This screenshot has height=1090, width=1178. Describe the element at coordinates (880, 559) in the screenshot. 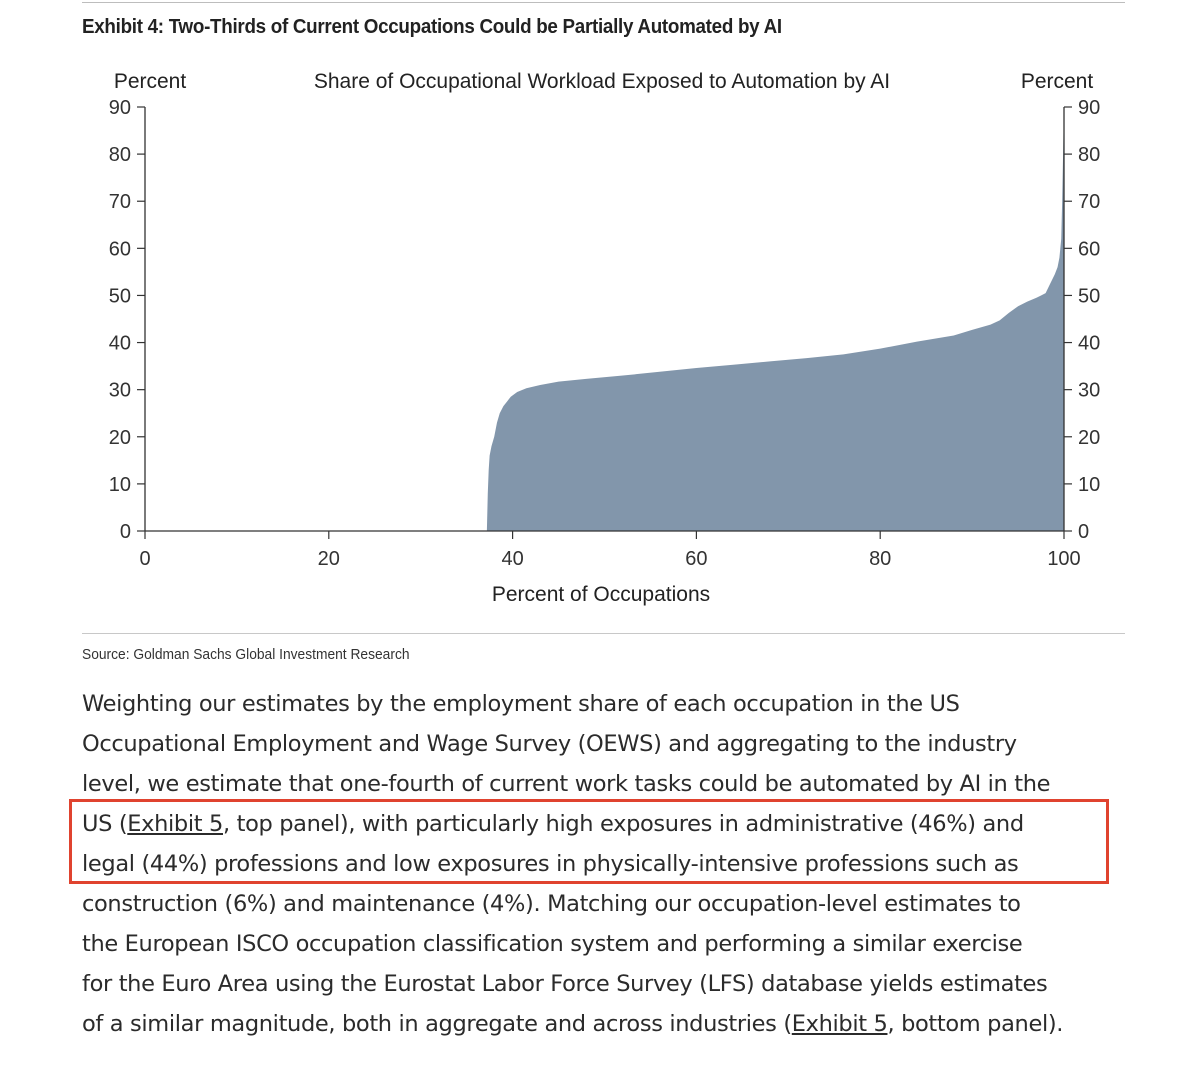

I see `x-tick-label: 80` at that location.